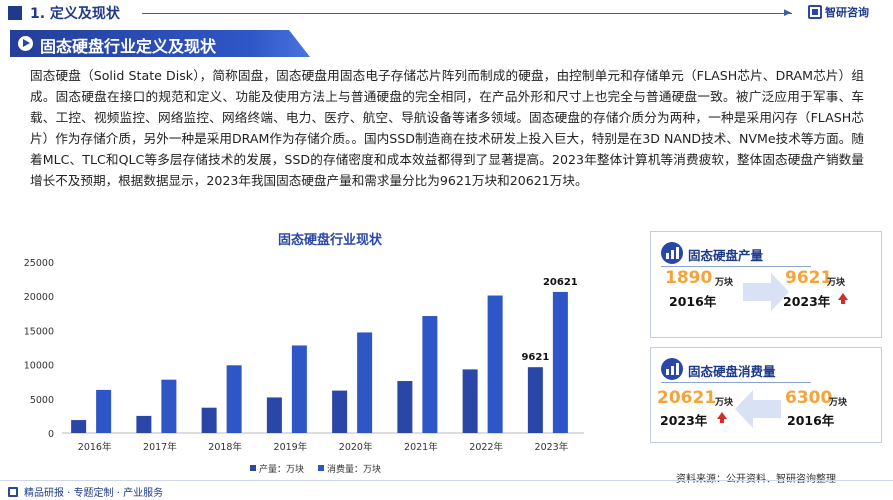  Describe the element at coordinates (847, 12) in the screenshot. I see `brand-name: 智研咨询` at that location.